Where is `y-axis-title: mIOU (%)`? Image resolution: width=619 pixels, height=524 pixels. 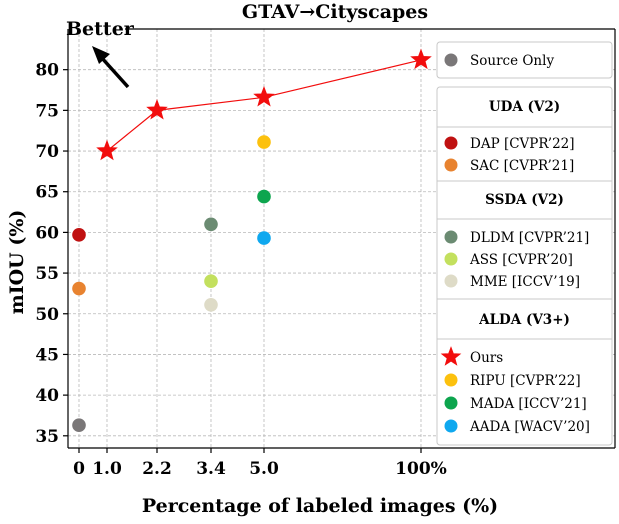 y-axis-title: mIOU (%) is located at coordinates (17, 262).